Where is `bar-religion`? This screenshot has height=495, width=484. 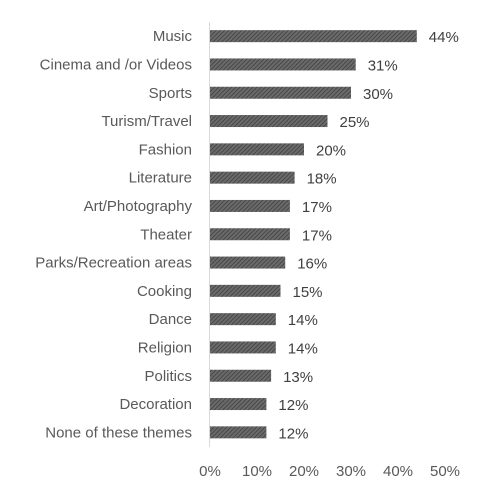
bar-religion is located at coordinates (243, 347).